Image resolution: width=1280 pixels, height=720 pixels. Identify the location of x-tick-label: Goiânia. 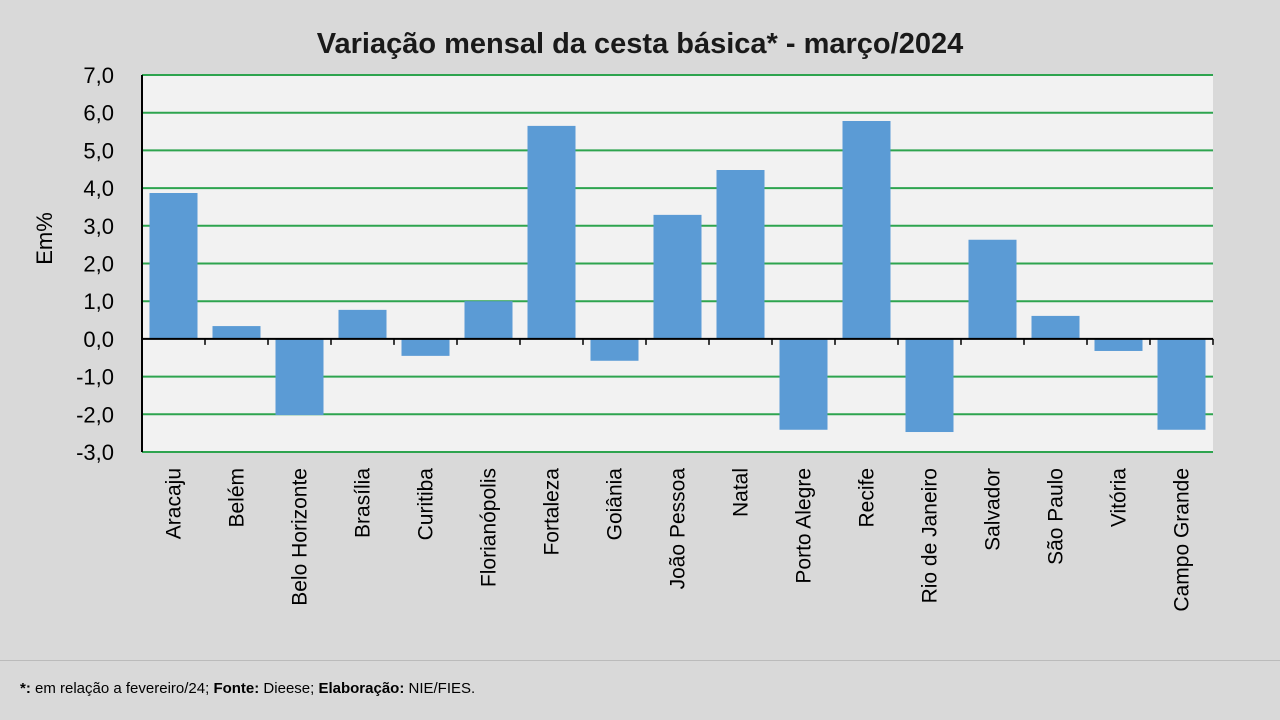
(615, 504).